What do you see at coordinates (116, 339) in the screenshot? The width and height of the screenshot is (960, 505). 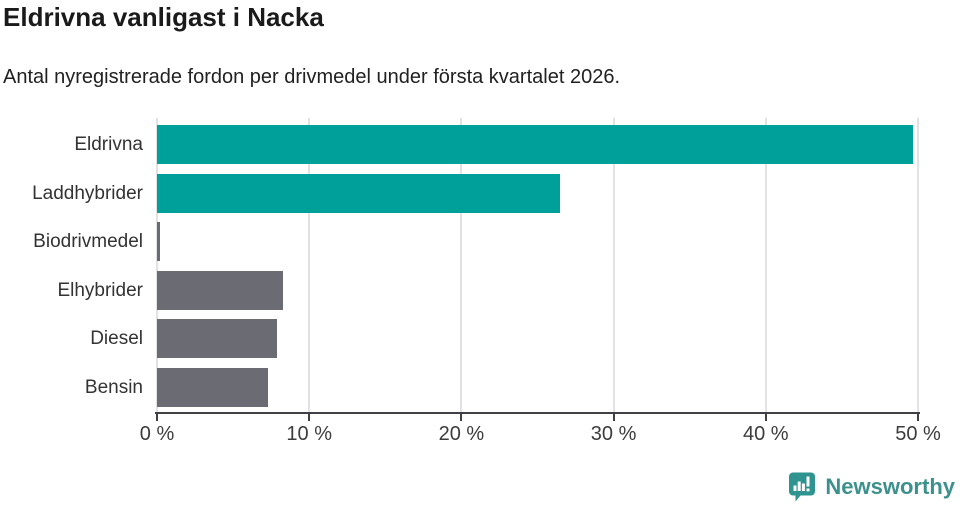 I see `category-label: Diesel` at bounding box center [116, 339].